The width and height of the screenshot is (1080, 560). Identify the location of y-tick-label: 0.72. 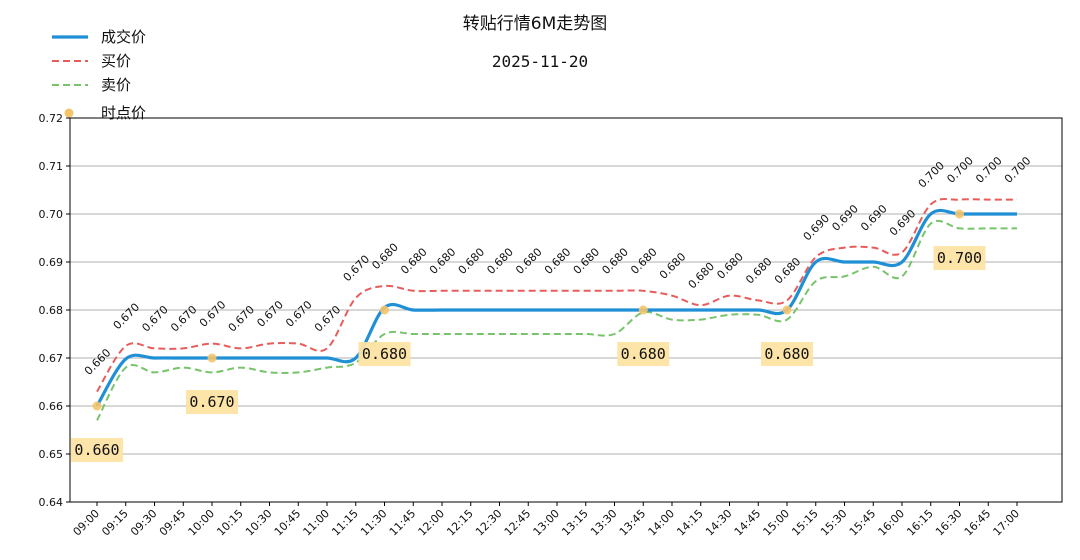
(51, 118).